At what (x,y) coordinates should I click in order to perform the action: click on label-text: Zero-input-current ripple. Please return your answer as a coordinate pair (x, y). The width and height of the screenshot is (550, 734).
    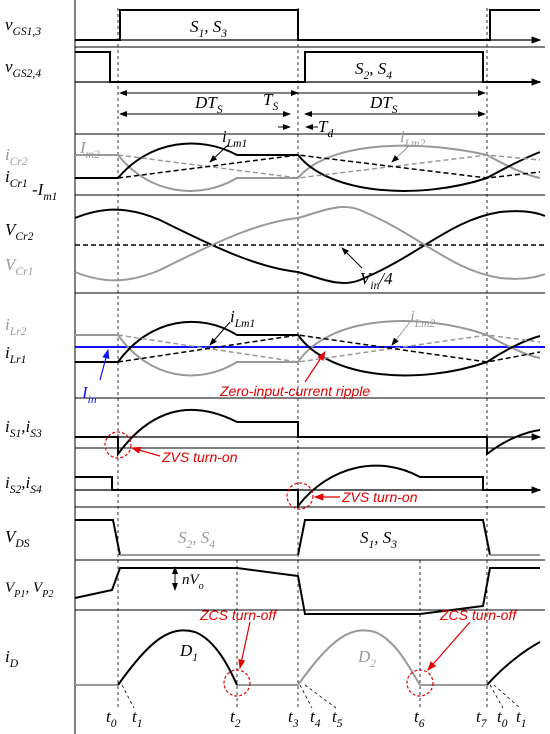
    Looking at the image, I should click on (294, 391).